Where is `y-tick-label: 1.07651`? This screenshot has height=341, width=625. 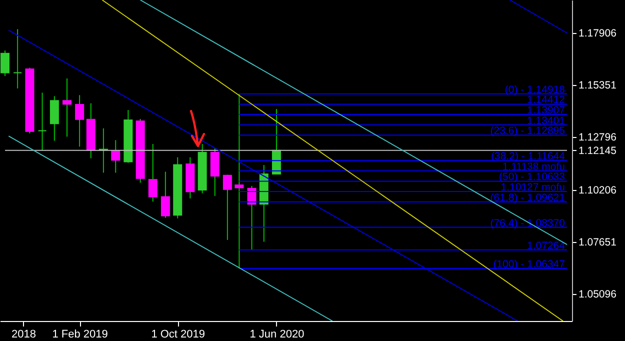 y-tick-label: 1.07651 is located at coordinates (597, 242).